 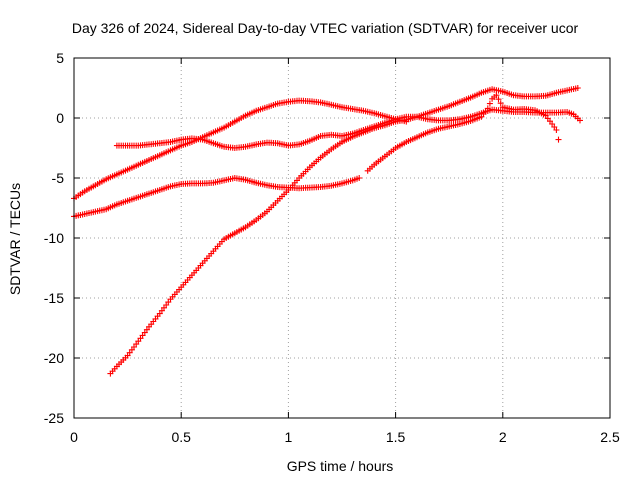 What do you see at coordinates (74, 437) in the screenshot?
I see `x-tick-label: 0` at bounding box center [74, 437].